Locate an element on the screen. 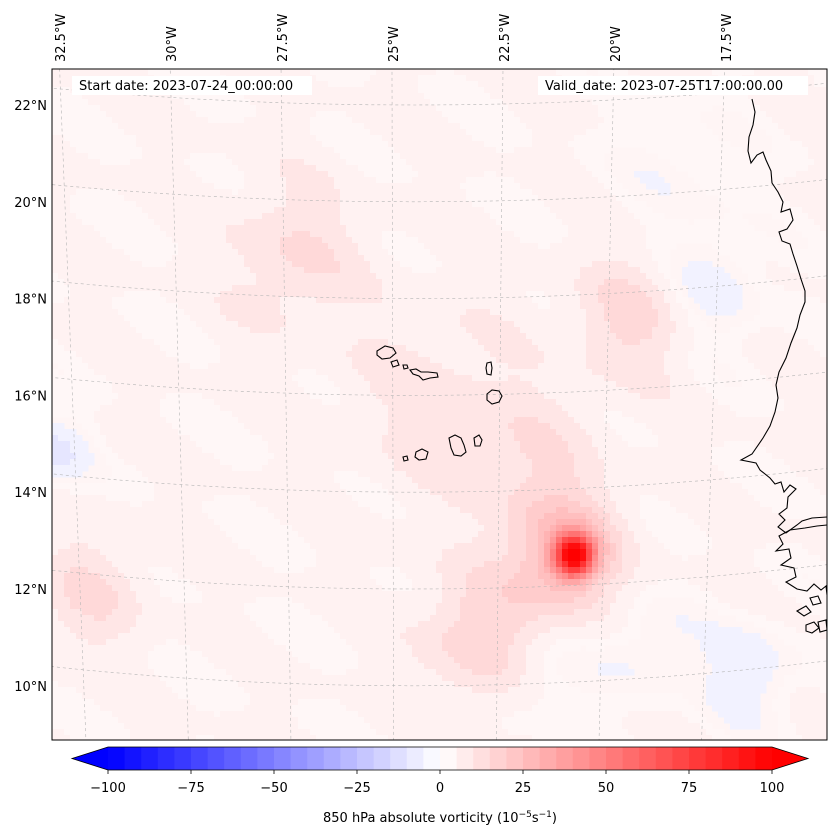  colorbar-tick-label: 0 is located at coordinates (440, 788).